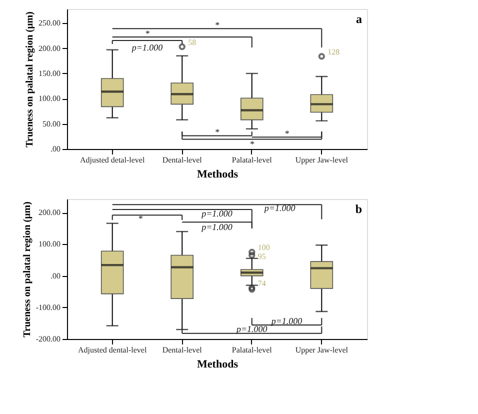 This screenshot has height=414, width=478. What do you see at coordinates (358, 209) in the screenshot?
I see `chart-title: b` at bounding box center [358, 209].